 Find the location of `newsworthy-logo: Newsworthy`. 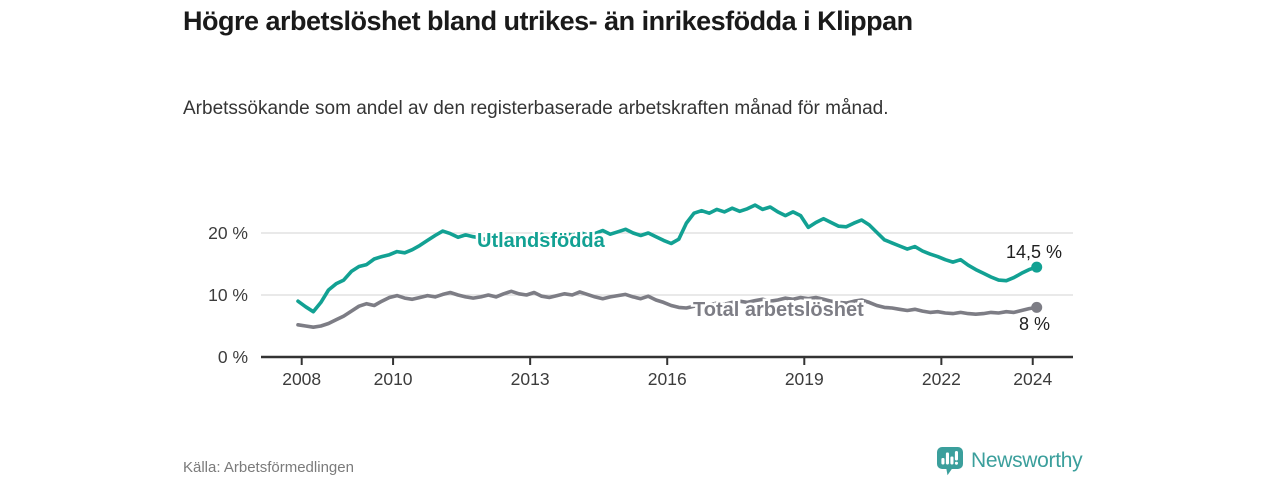

newsworthy-logo: Newsworthy is located at coordinates (1009, 463).